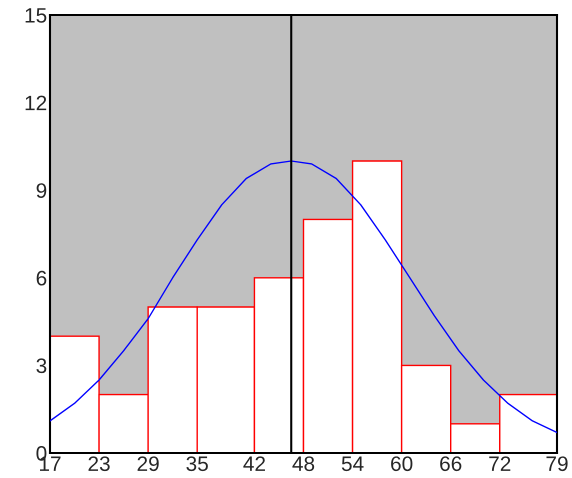 This screenshot has height=478, width=572. I want to click on y-tick-label: 15, so click(36, 15).